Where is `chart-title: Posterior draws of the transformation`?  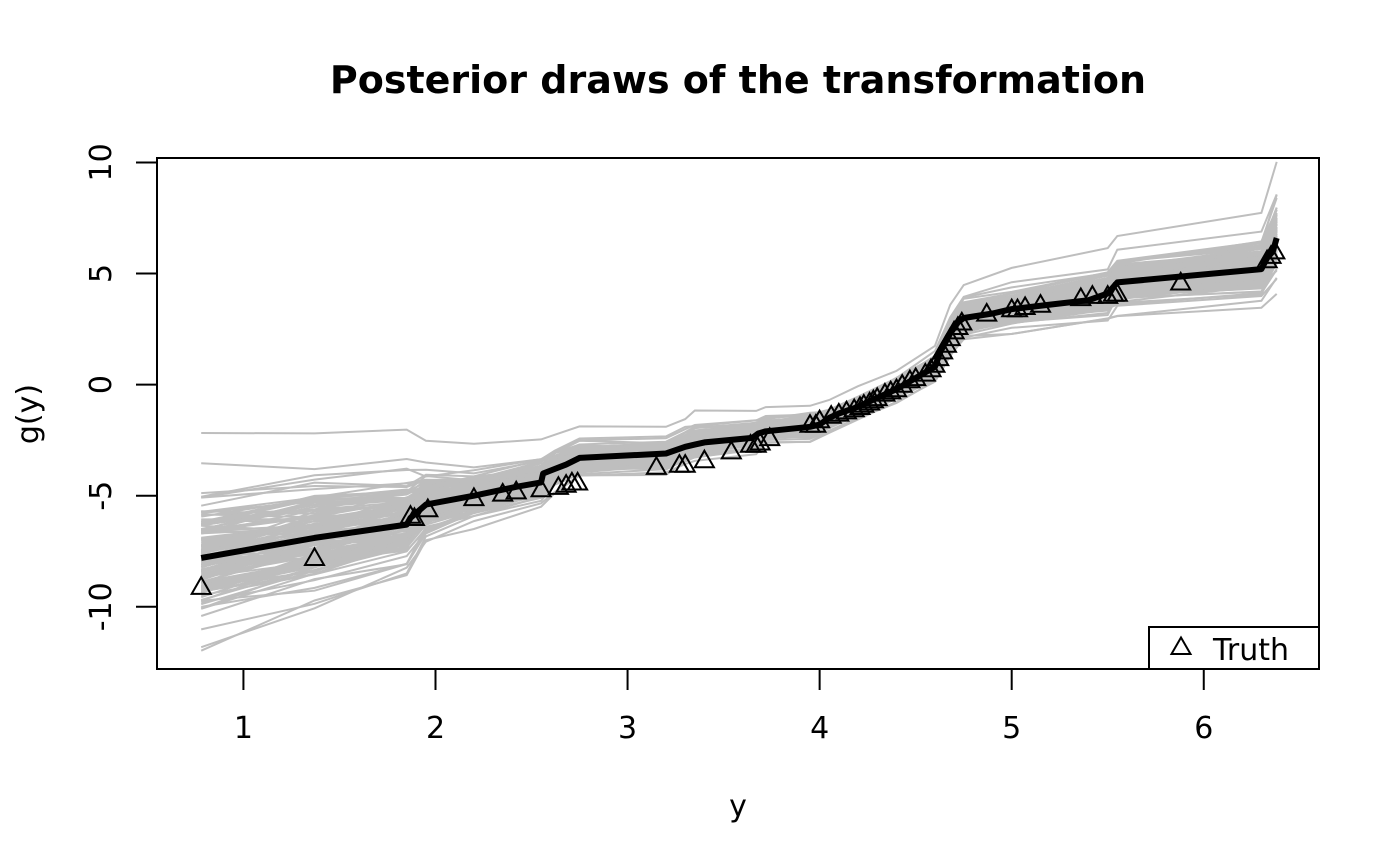
chart-title: Posterior draws of the transformation is located at coordinates (738, 80).